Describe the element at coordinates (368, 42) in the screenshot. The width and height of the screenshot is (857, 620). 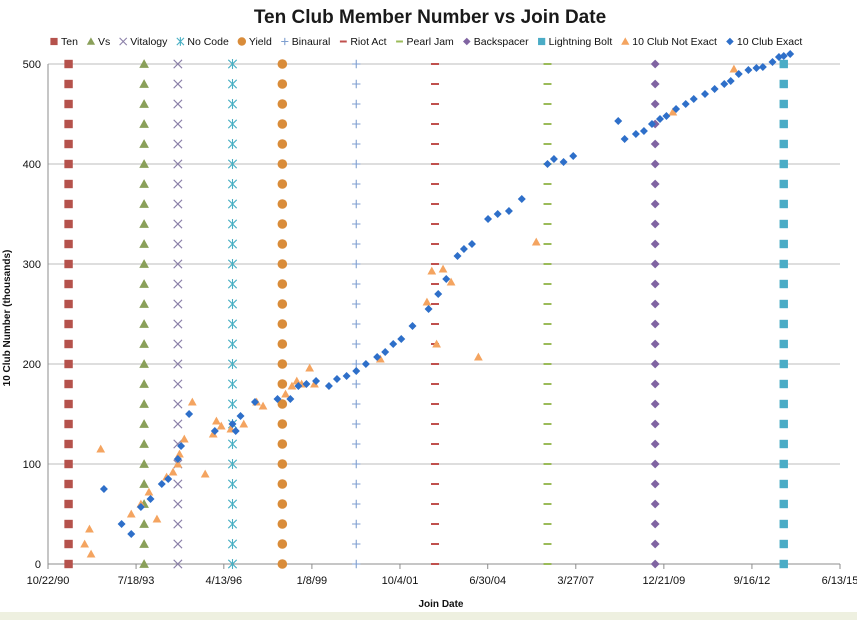
I see `legend-label: Riot Act` at that location.